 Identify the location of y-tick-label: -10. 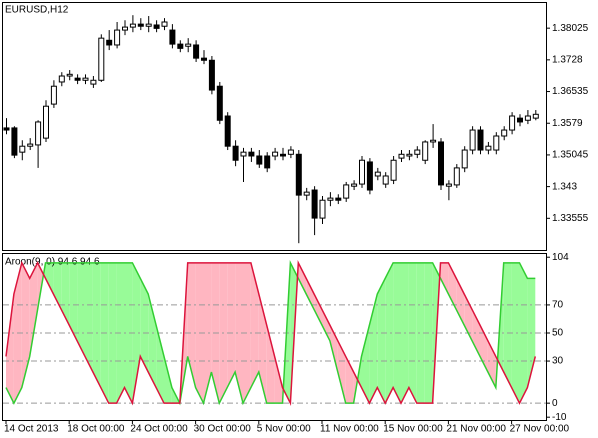
(559, 417).